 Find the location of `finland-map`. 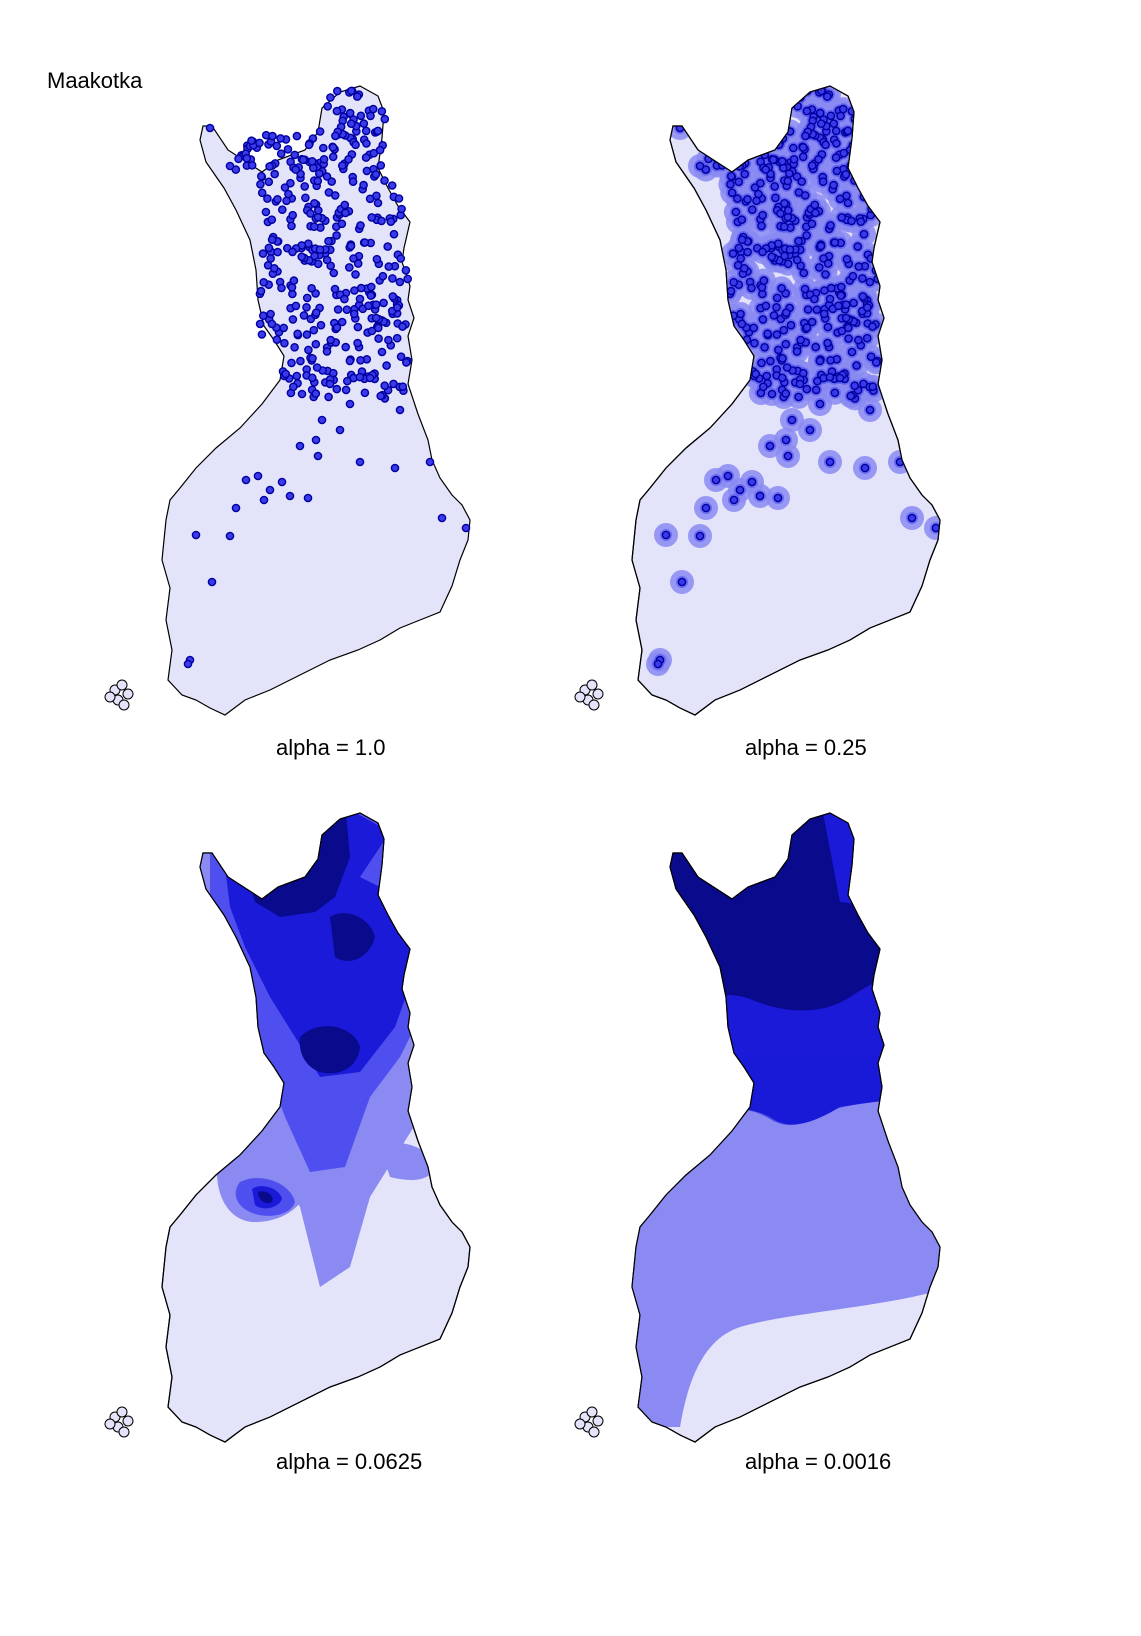

finland-map is located at coordinates (757, 1127).